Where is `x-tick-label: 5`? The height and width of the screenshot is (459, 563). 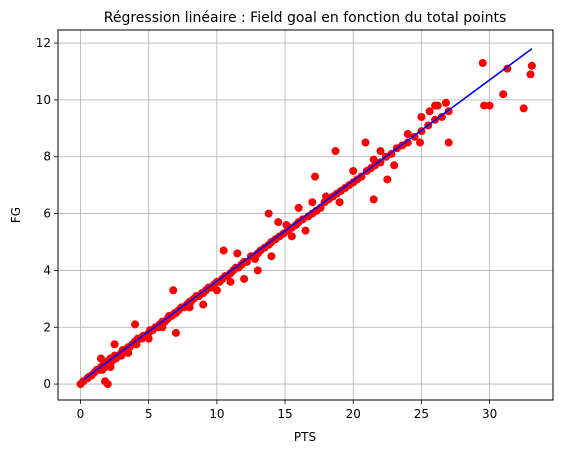
x-tick-label: 5 is located at coordinates (149, 414).